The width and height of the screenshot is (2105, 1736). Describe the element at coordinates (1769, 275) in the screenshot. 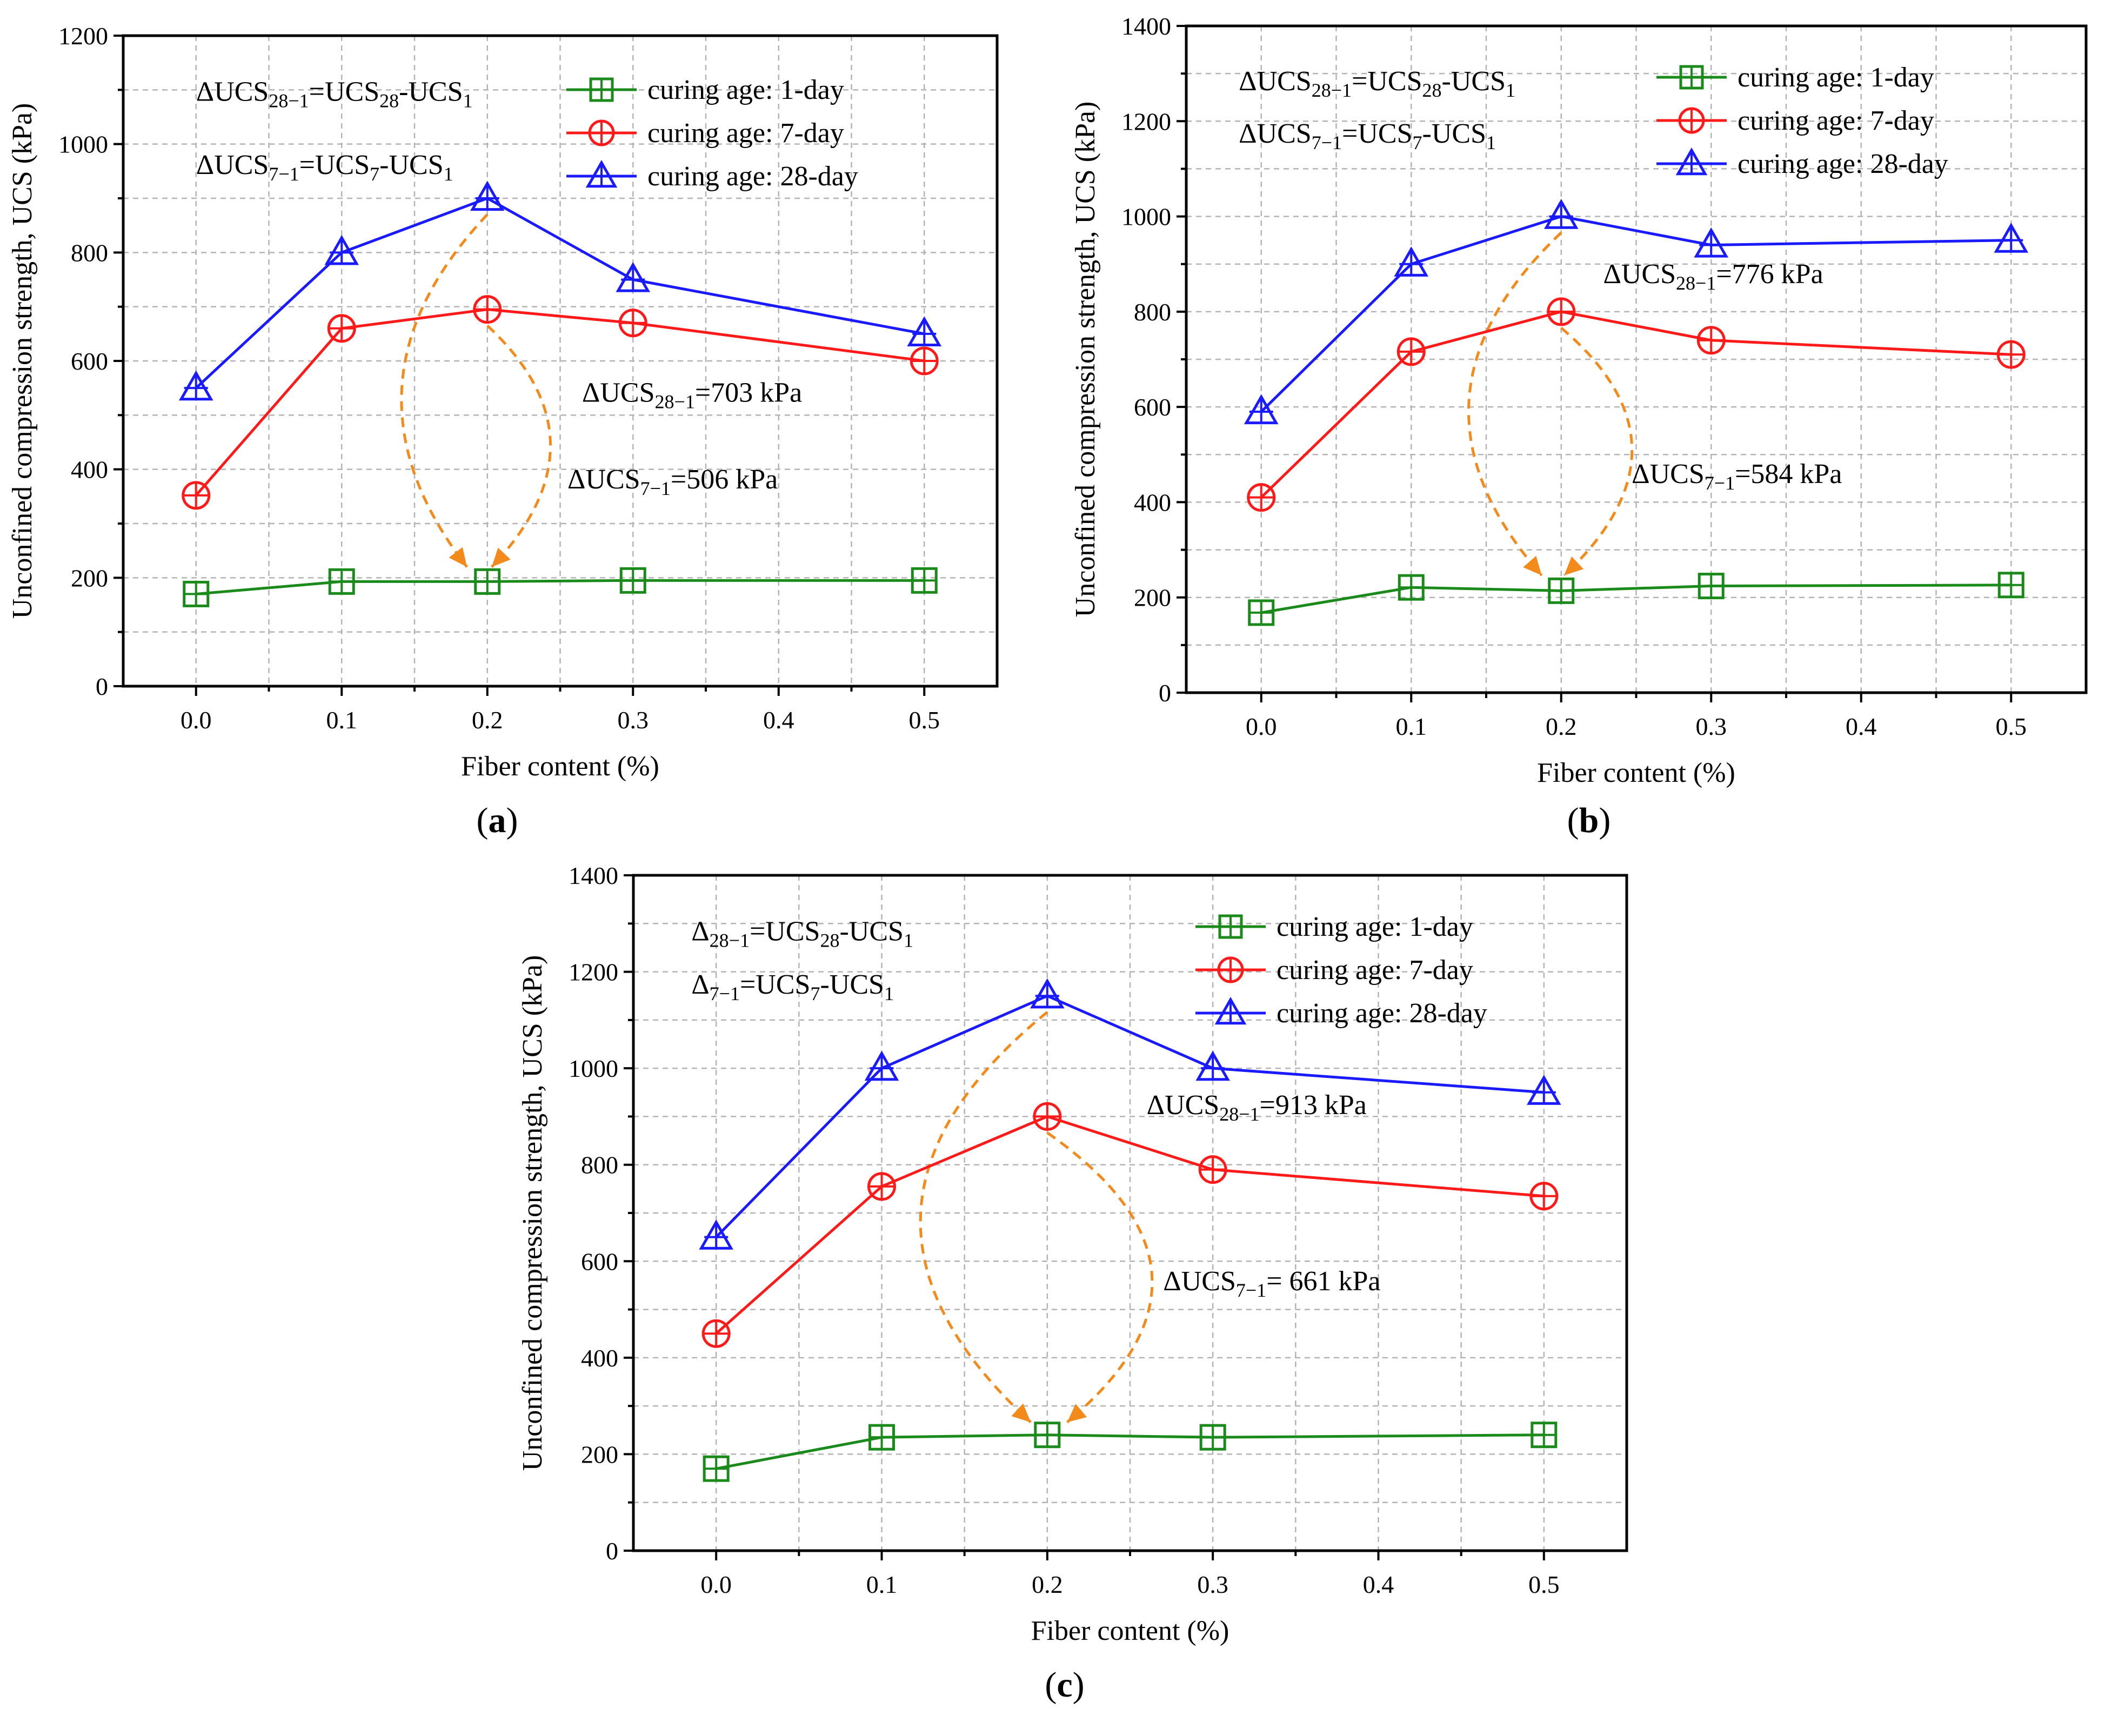

I see `annotation-text: =776 kPa` at that location.